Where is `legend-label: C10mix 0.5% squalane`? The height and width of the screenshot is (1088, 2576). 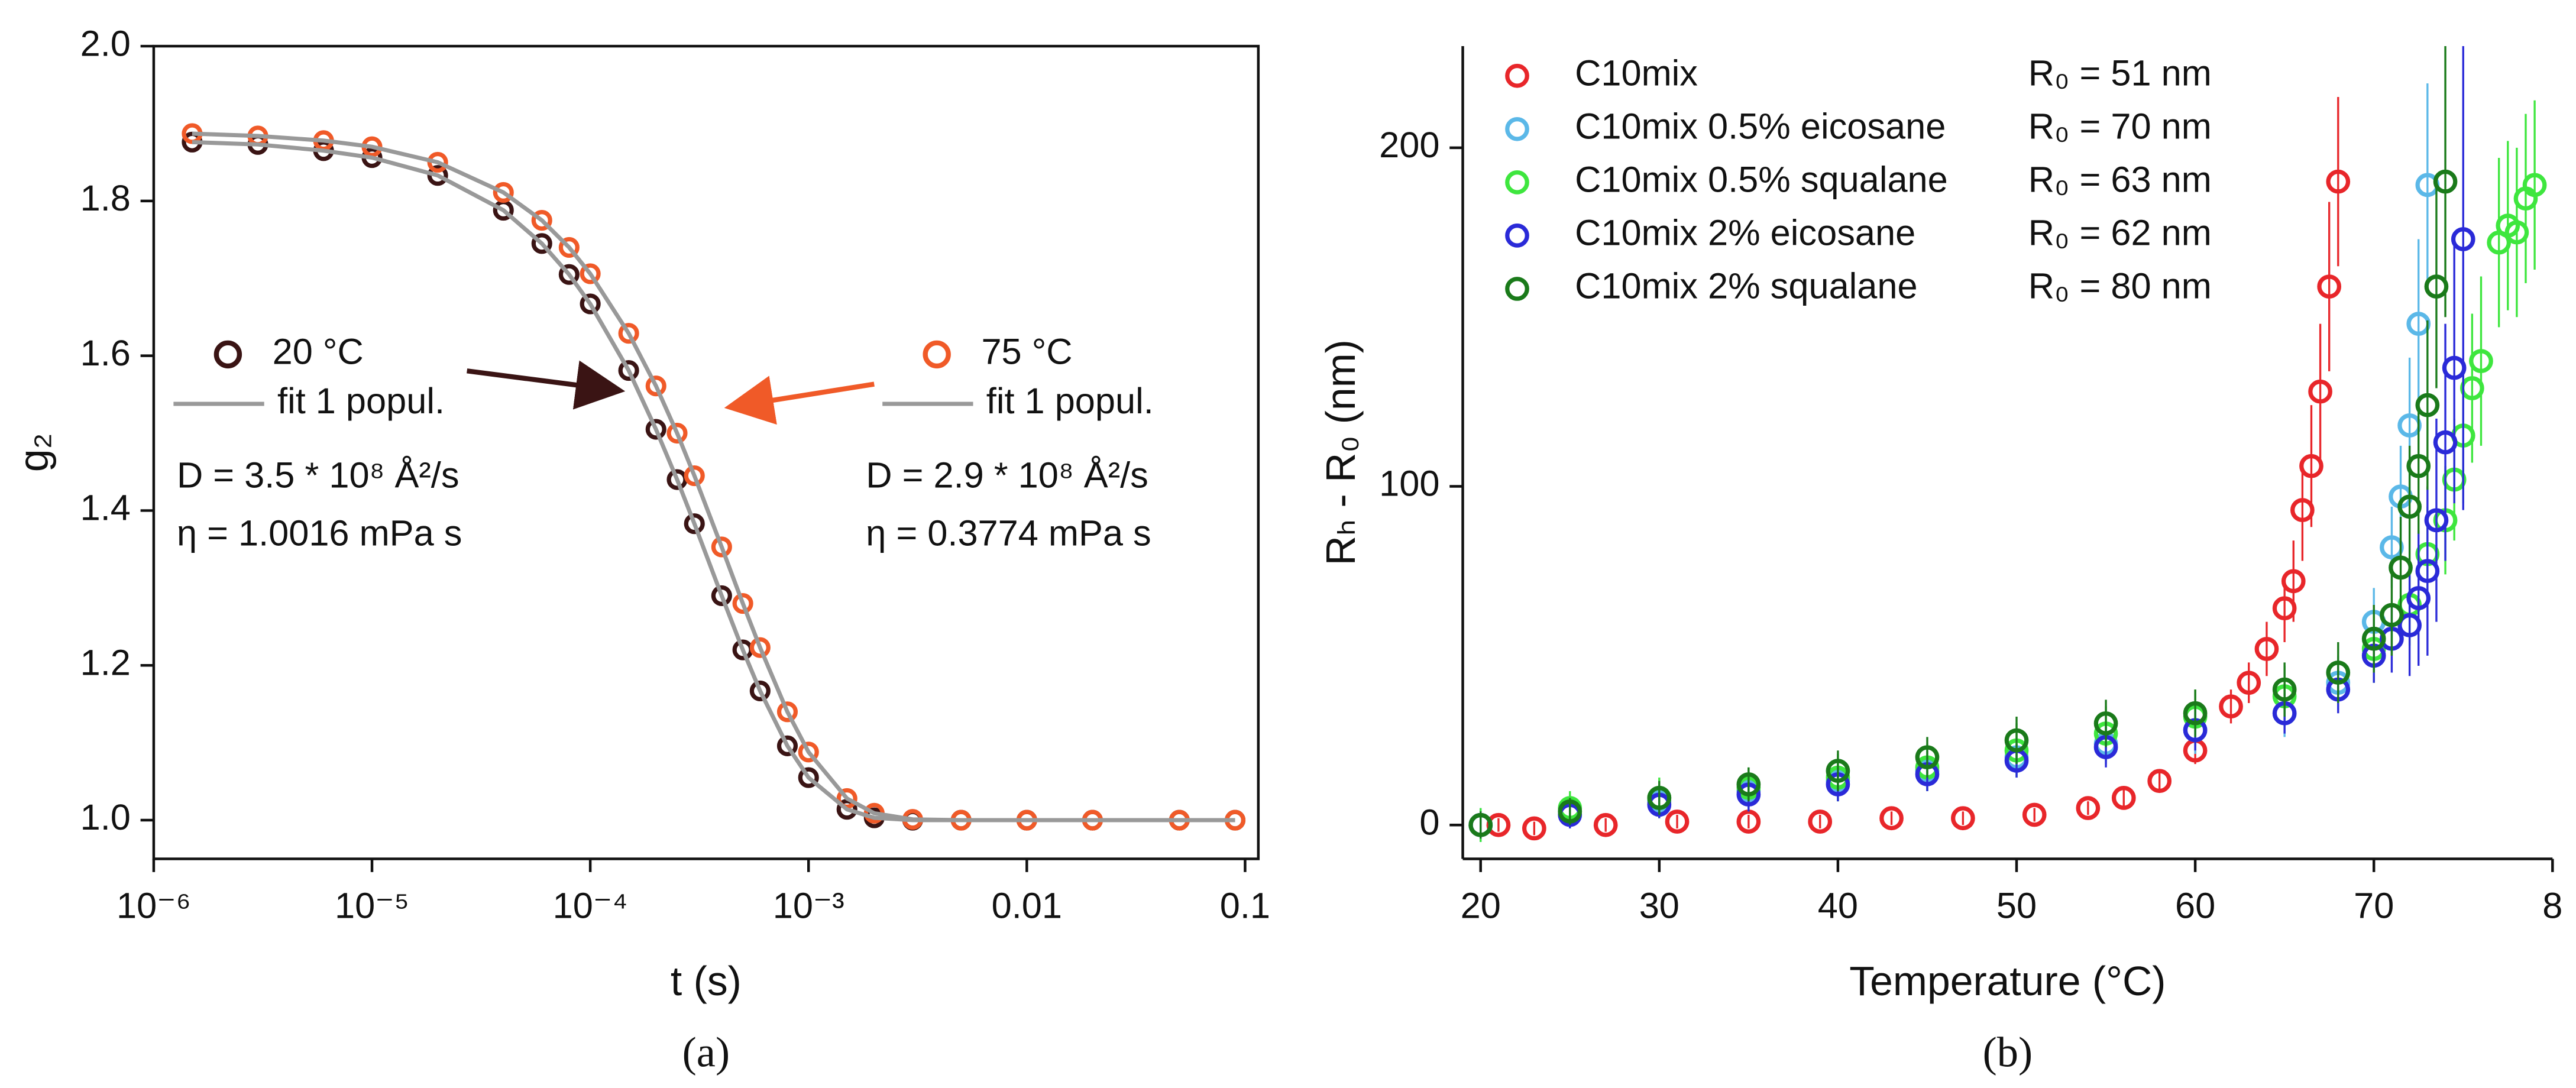 legend-label: C10mix 0.5% squalane is located at coordinates (1762, 179).